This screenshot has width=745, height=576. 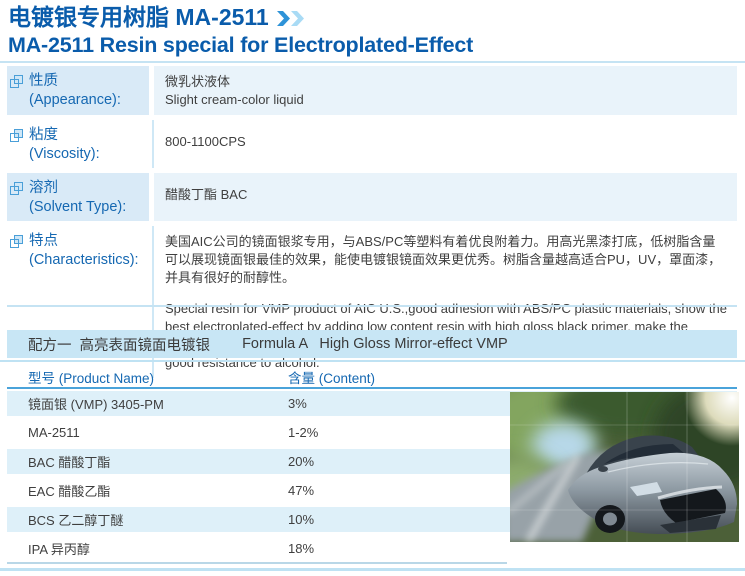 I want to click on product-name-cell: BAC 醋酸丁酯, so click(x=69, y=462).